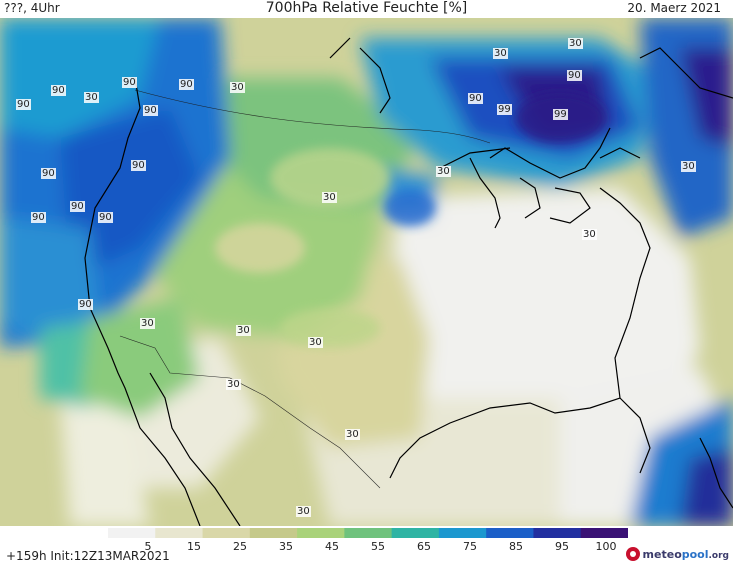 Image resolution: width=733 pixels, height=566 pixels. What do you see at coordinates (32, 8) in the screenshot?
I see `forecast-day-time: ???, 4Uhr` at bounding box center [32, 8].